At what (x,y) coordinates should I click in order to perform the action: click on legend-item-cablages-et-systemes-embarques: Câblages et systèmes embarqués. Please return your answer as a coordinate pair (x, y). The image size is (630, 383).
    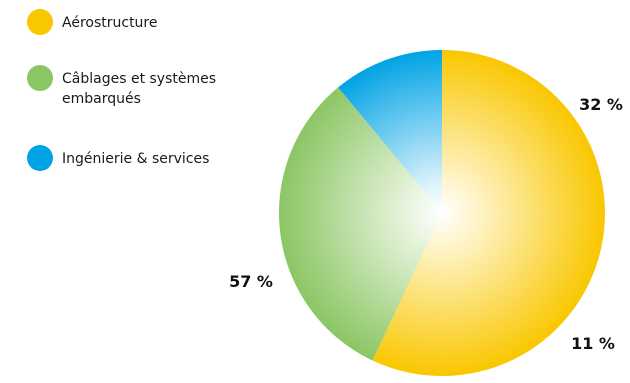
    Looking at the image, I should click on (121, 86).